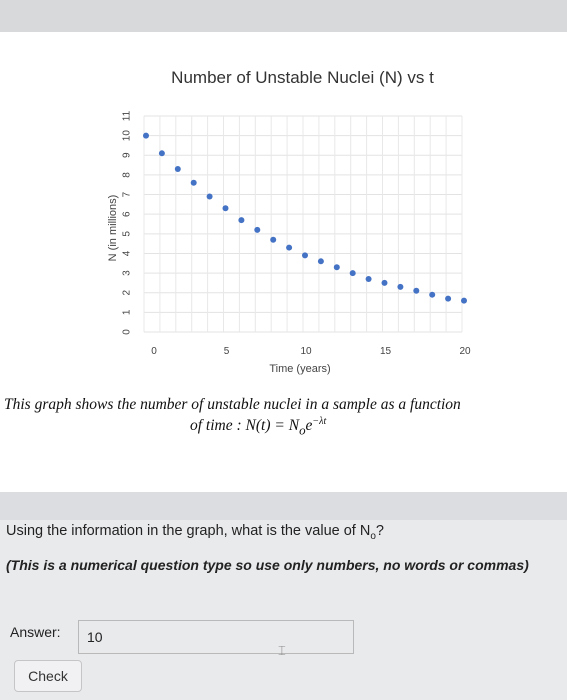 The width and height of the screenshot is (567, 700). Describe the element at coordinates (127, 273) in the screenshot. I see `y-tick-label: 3` at that location.